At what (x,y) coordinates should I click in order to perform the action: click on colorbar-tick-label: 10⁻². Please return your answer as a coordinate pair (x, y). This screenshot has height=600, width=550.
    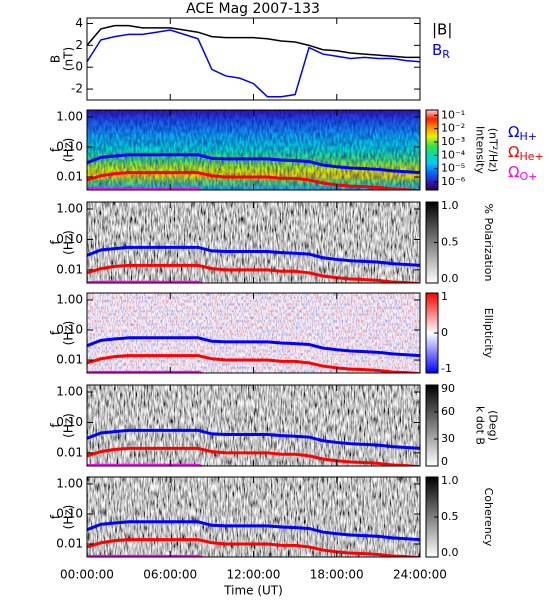
    Looking at the image, I should click on (453, 128).